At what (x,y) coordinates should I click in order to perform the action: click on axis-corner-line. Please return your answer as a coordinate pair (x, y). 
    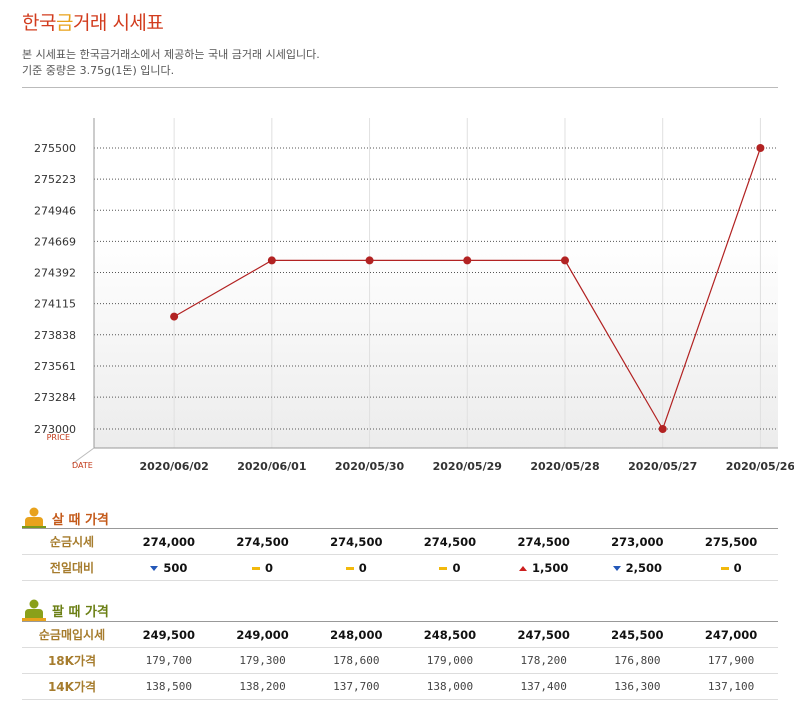
    Looking at the image, I should click on (83, 456).